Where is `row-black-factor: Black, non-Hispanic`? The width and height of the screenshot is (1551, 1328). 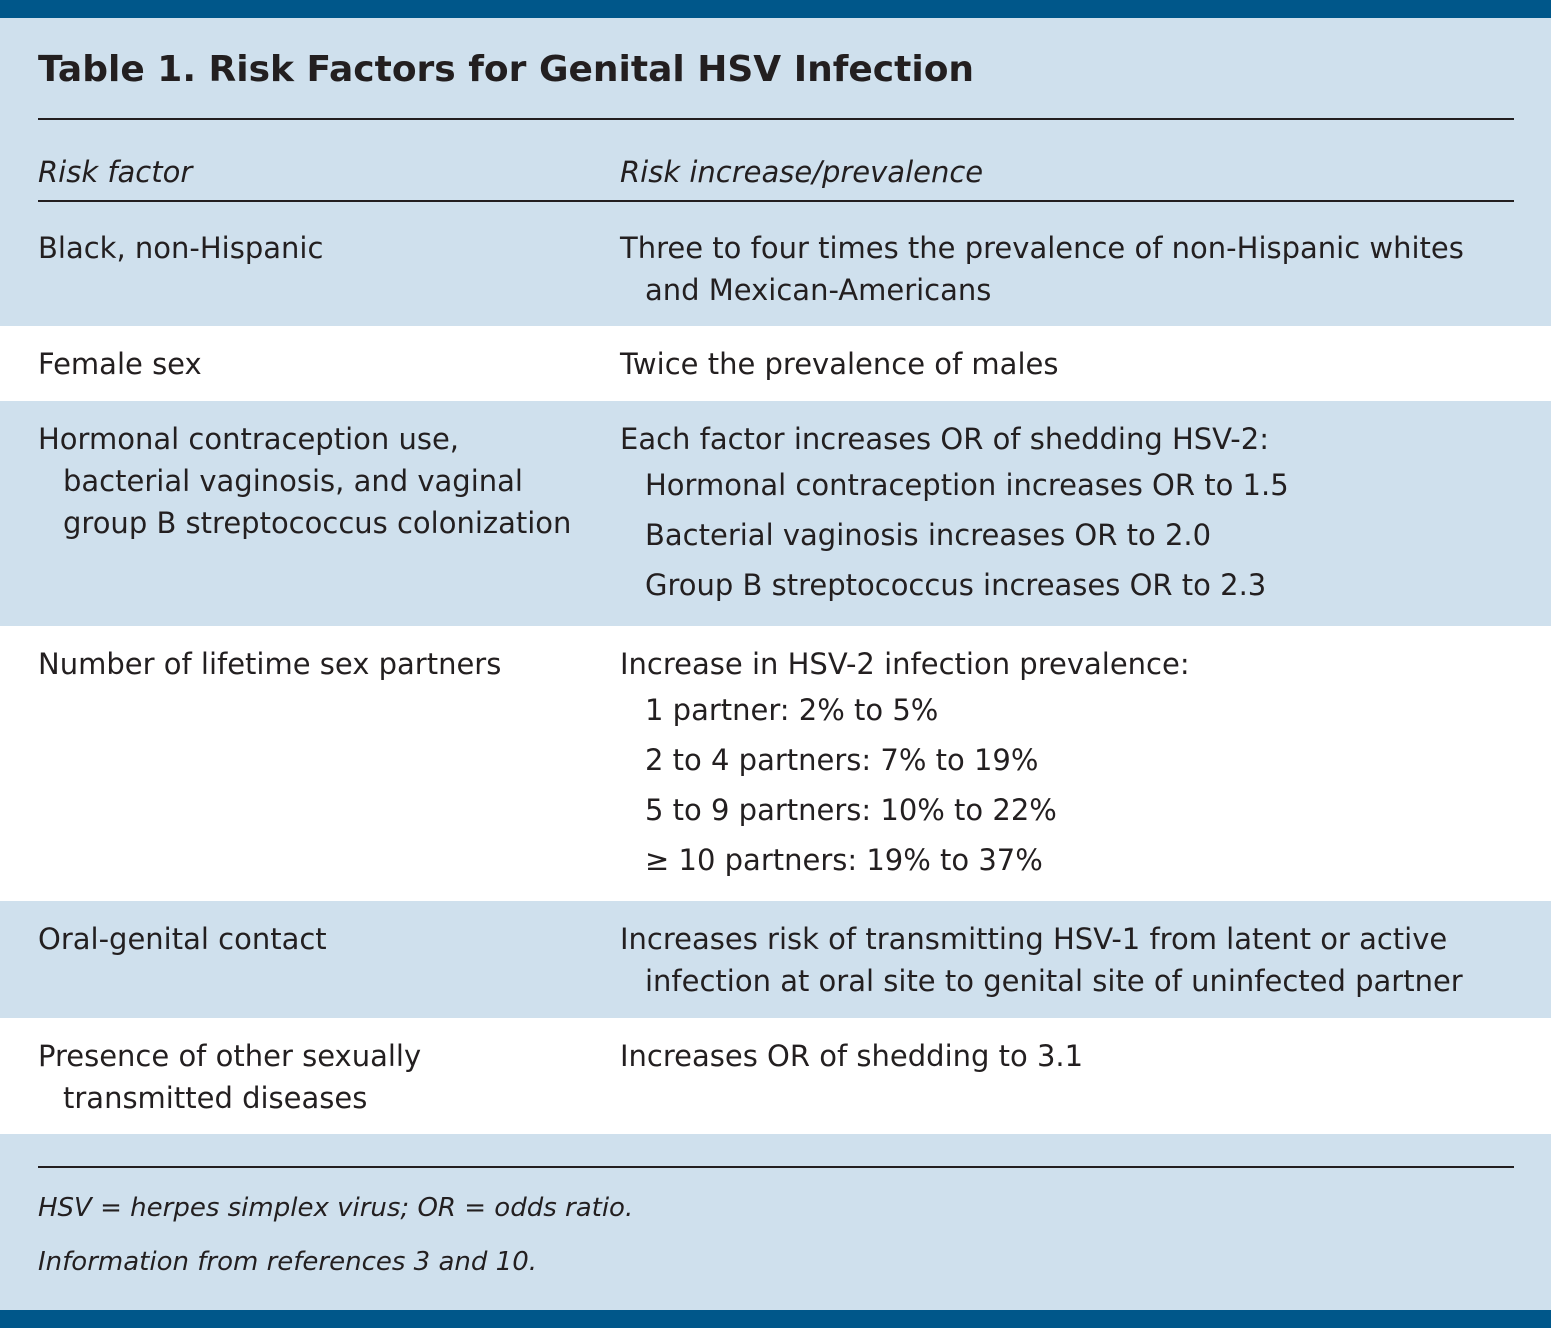 row-black-factor: Black, non-Hispanic is located at coordinates (318, 248).